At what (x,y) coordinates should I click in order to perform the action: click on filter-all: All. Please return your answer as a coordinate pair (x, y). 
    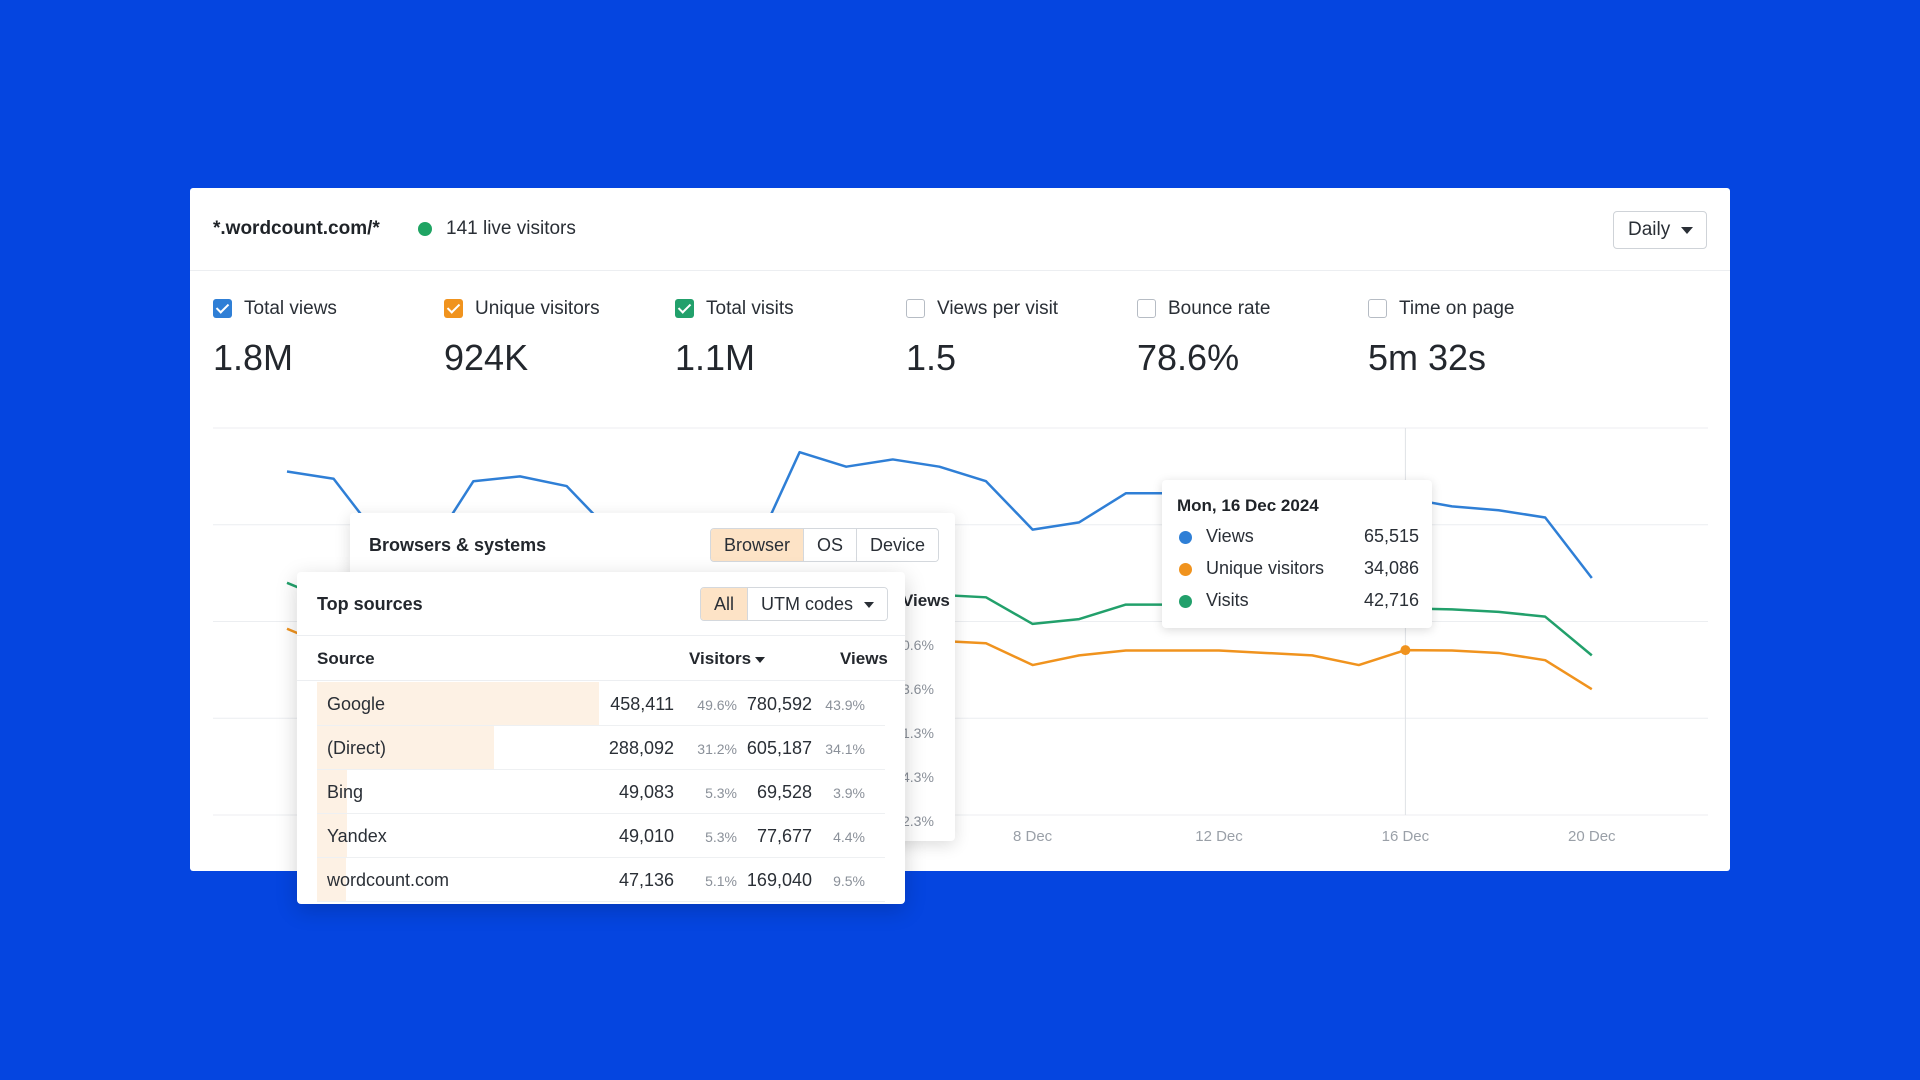
    Looking at the image, I should click on (724, 604).